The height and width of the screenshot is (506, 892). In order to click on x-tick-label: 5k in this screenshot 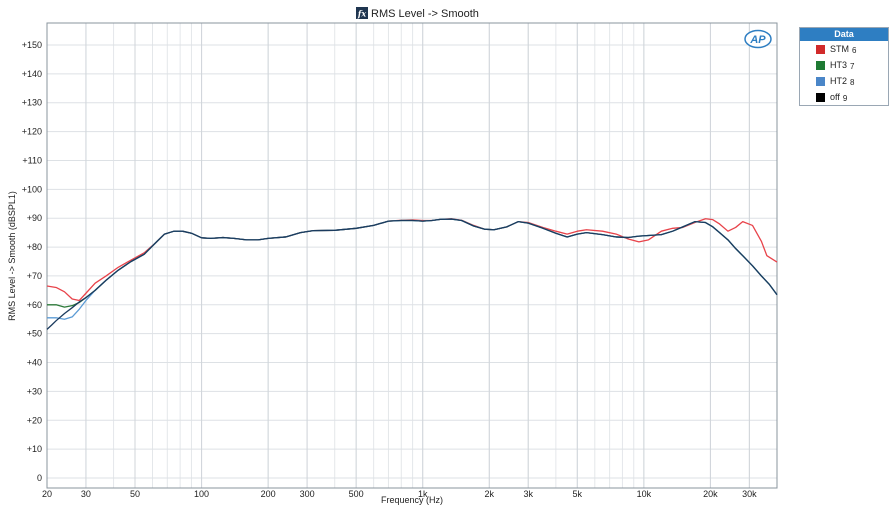, I will do `click(578, 494)`.